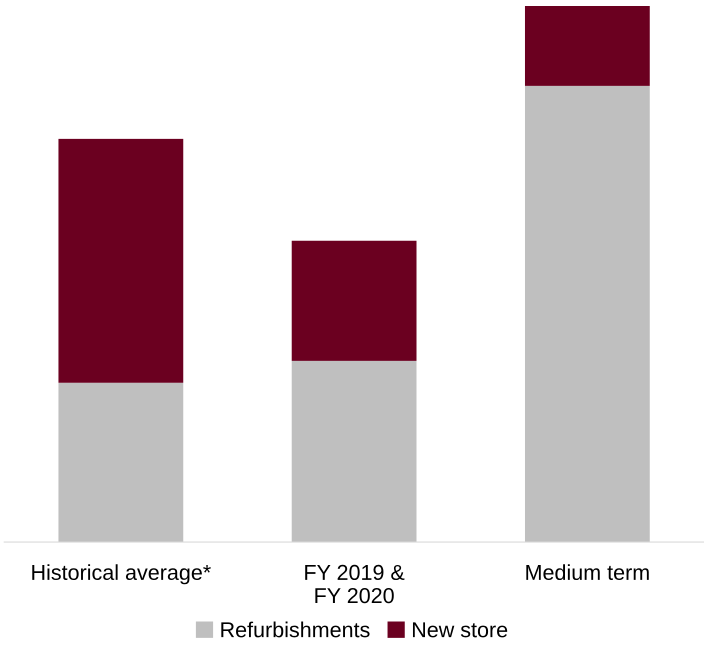 The image size is (704, 661). What do you see at coordinates (587, 572) in the screenshot?
I see `x-tick-label: Medium term` at bounding box center [587, 572].